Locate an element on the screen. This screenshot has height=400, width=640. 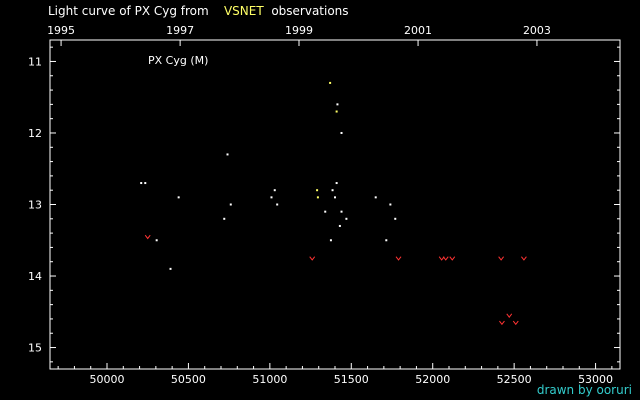
top-year-label: 2001 is located at coordinates (418, 30).